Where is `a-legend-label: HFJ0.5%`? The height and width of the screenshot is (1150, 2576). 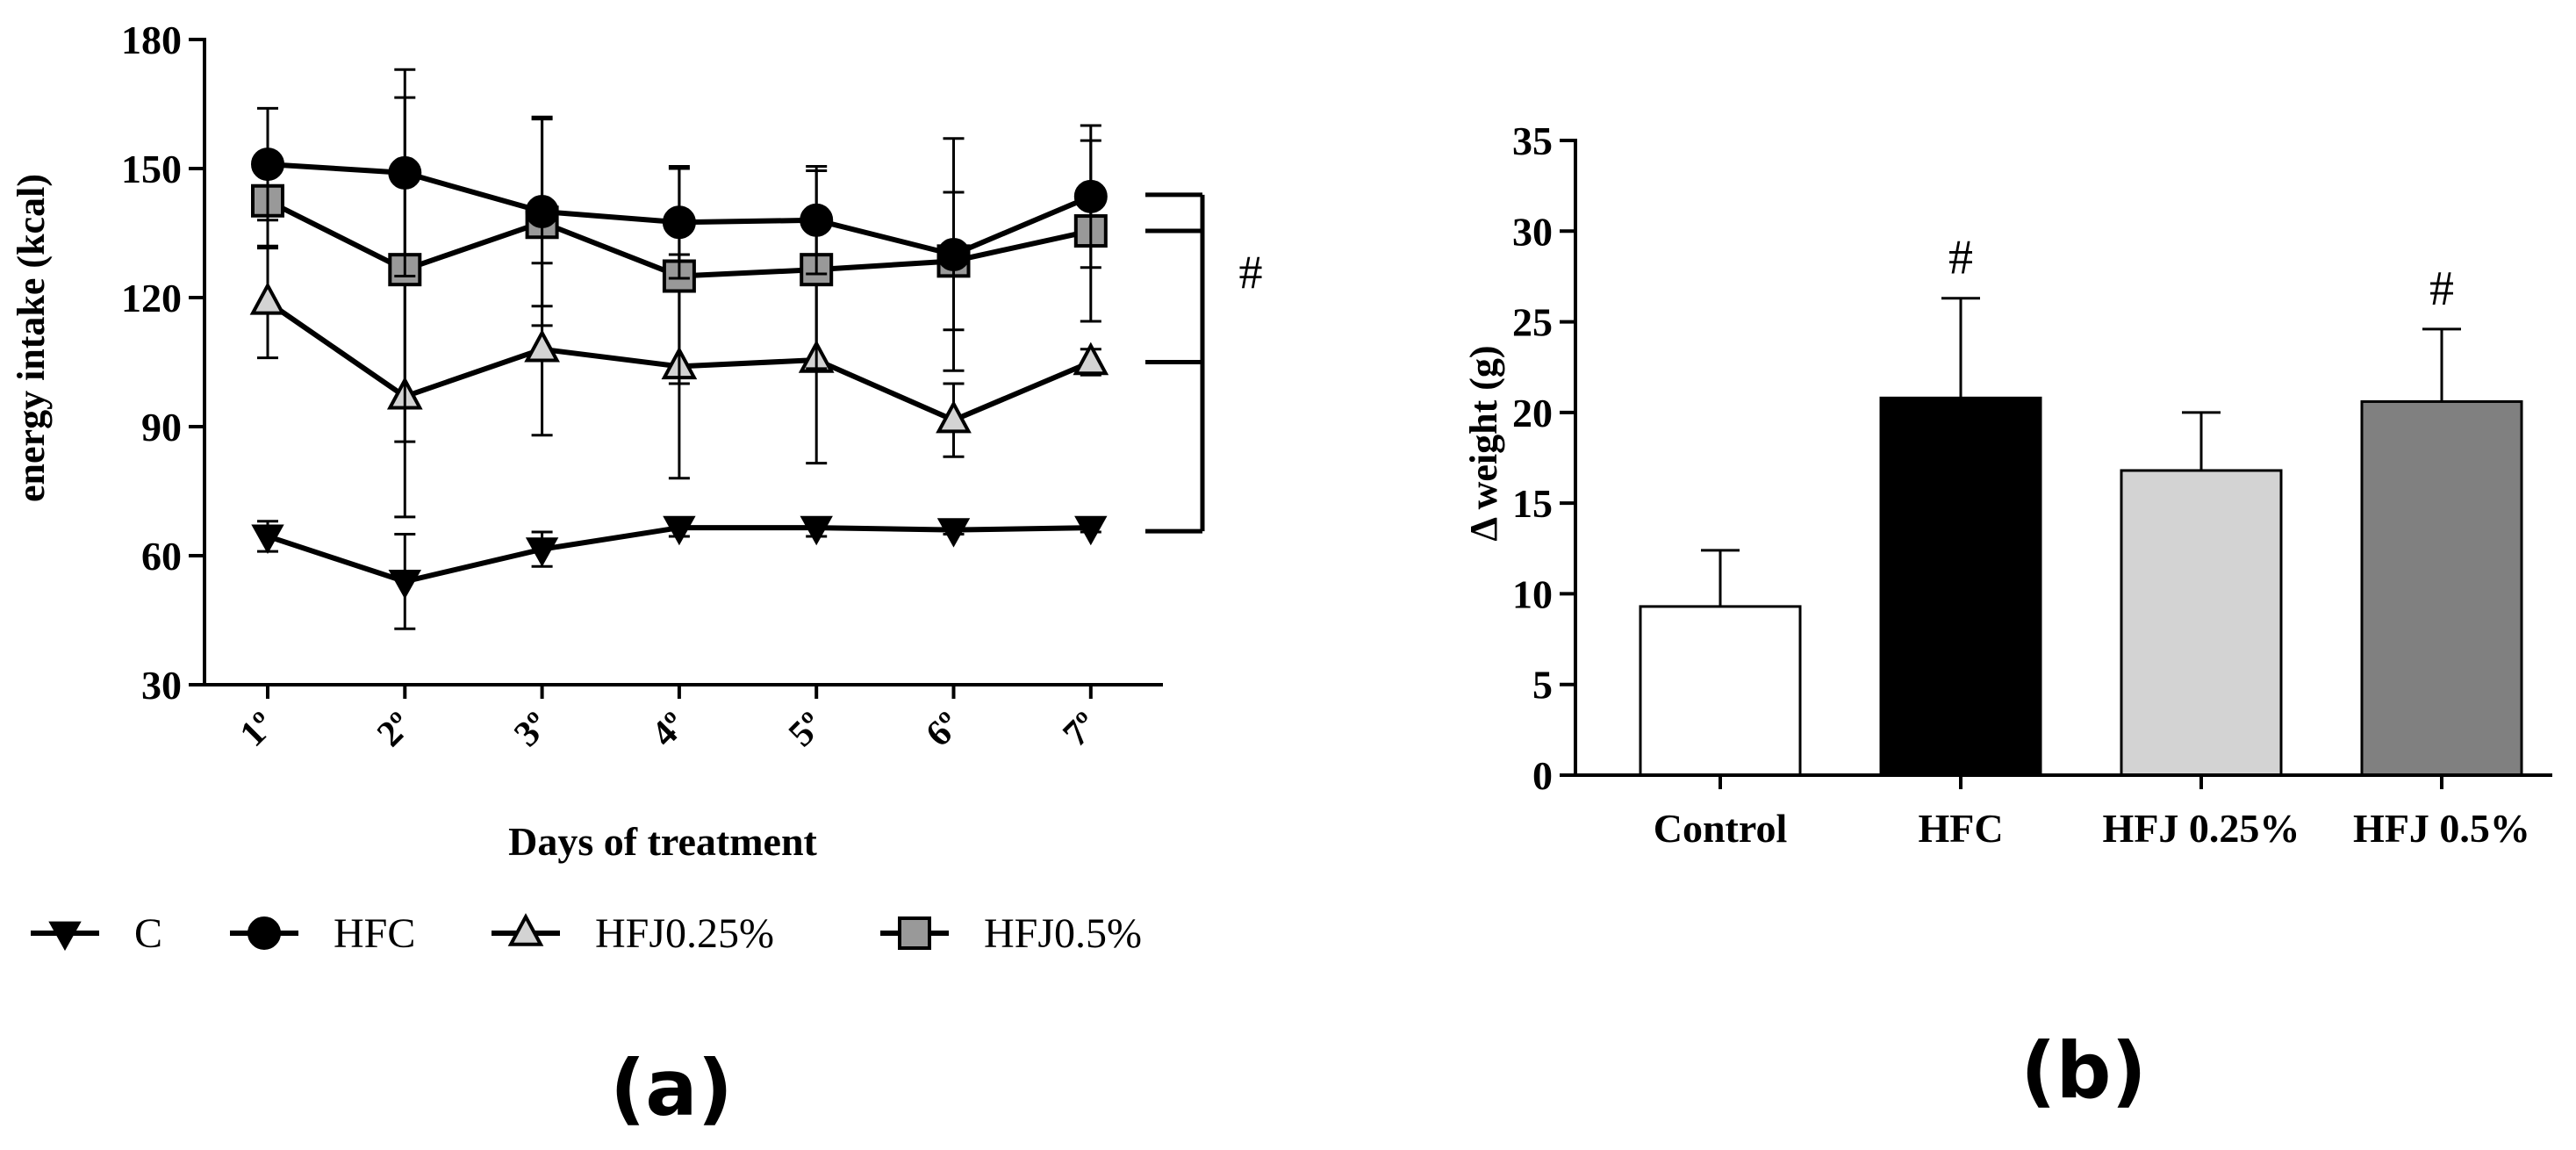 a-legend-label: HFJ0.5% is located at coordinates (1063, 934).